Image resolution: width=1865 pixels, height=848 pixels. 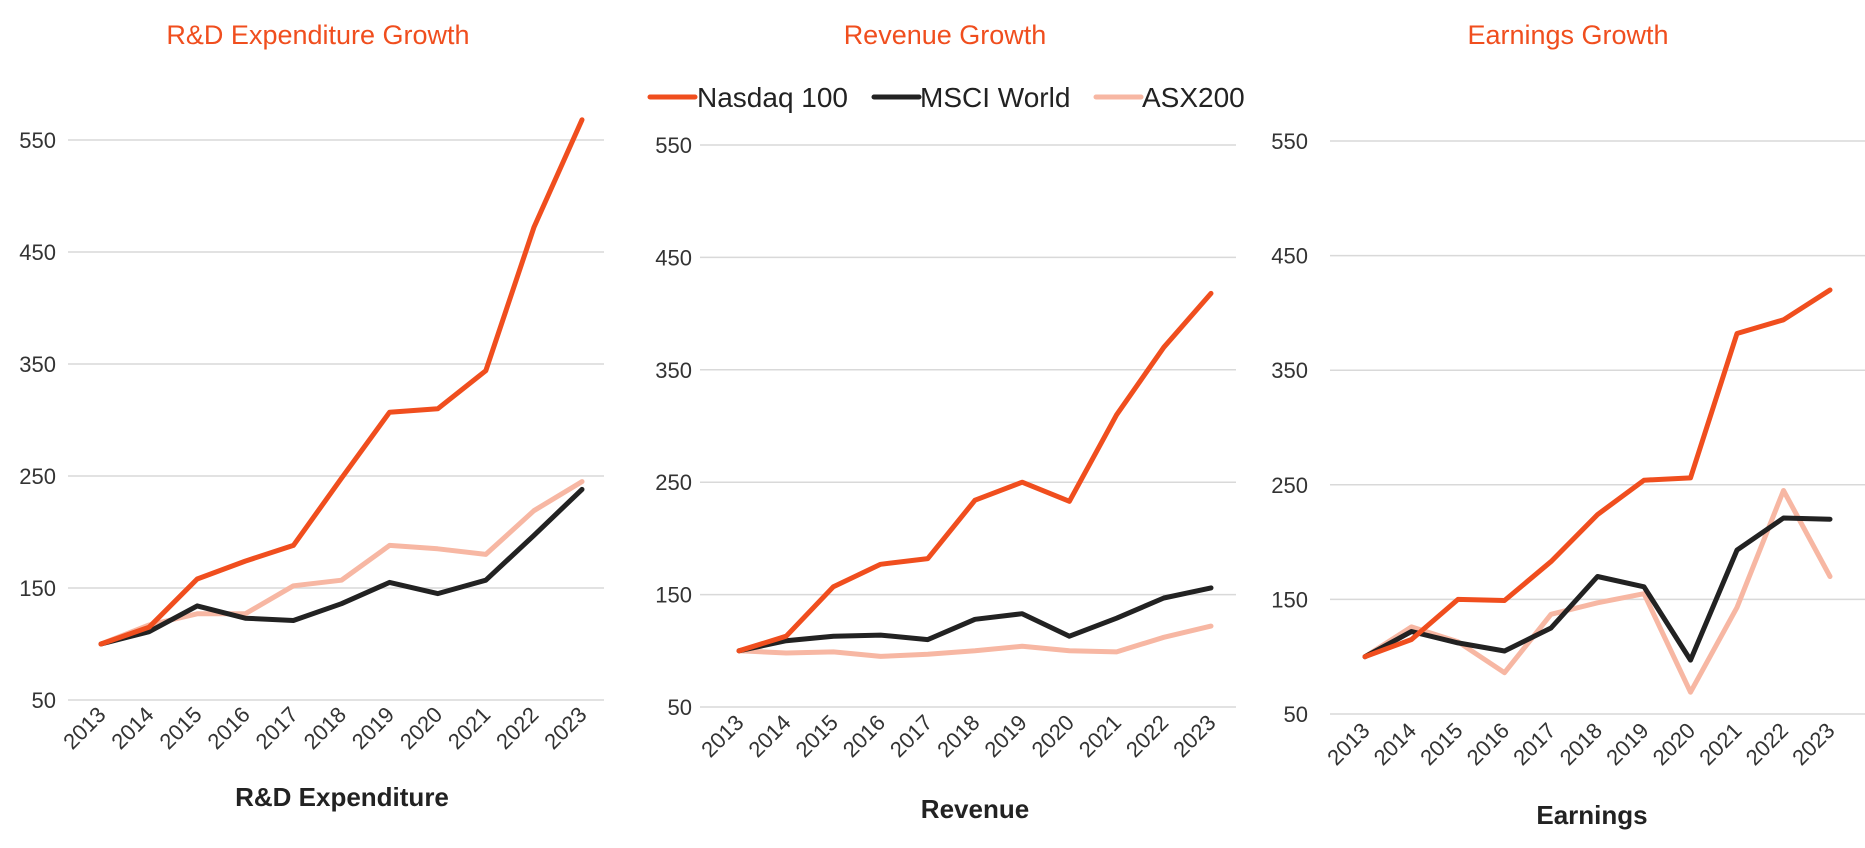 I want to click on legend-label-asx: ASX200, so click(x=1193, y=97).